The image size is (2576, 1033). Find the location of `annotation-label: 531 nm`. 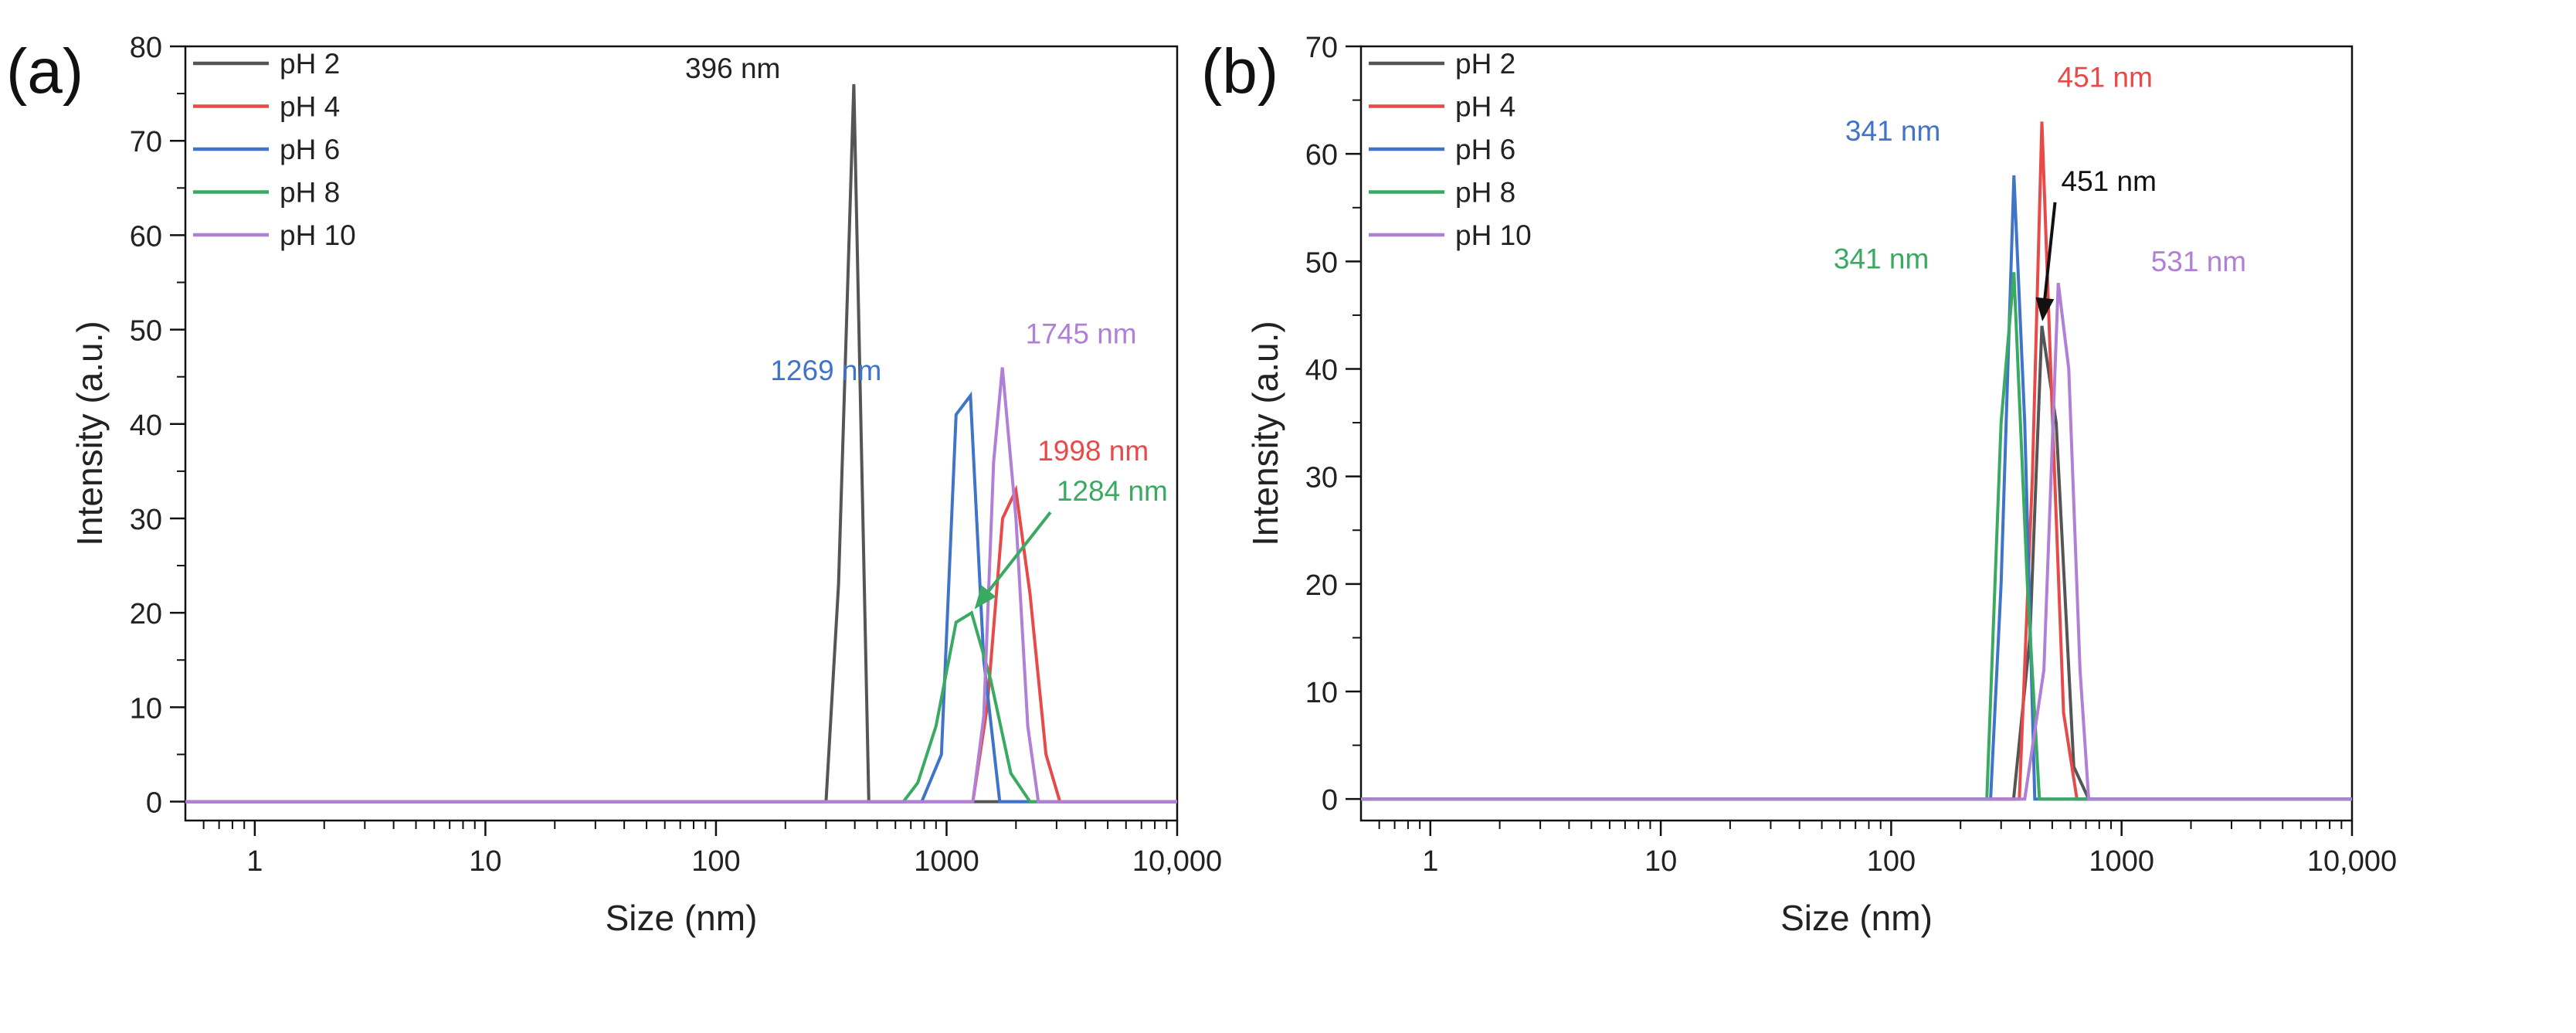

annotation-label: 531 nm is located at coordinates (2198, 261).